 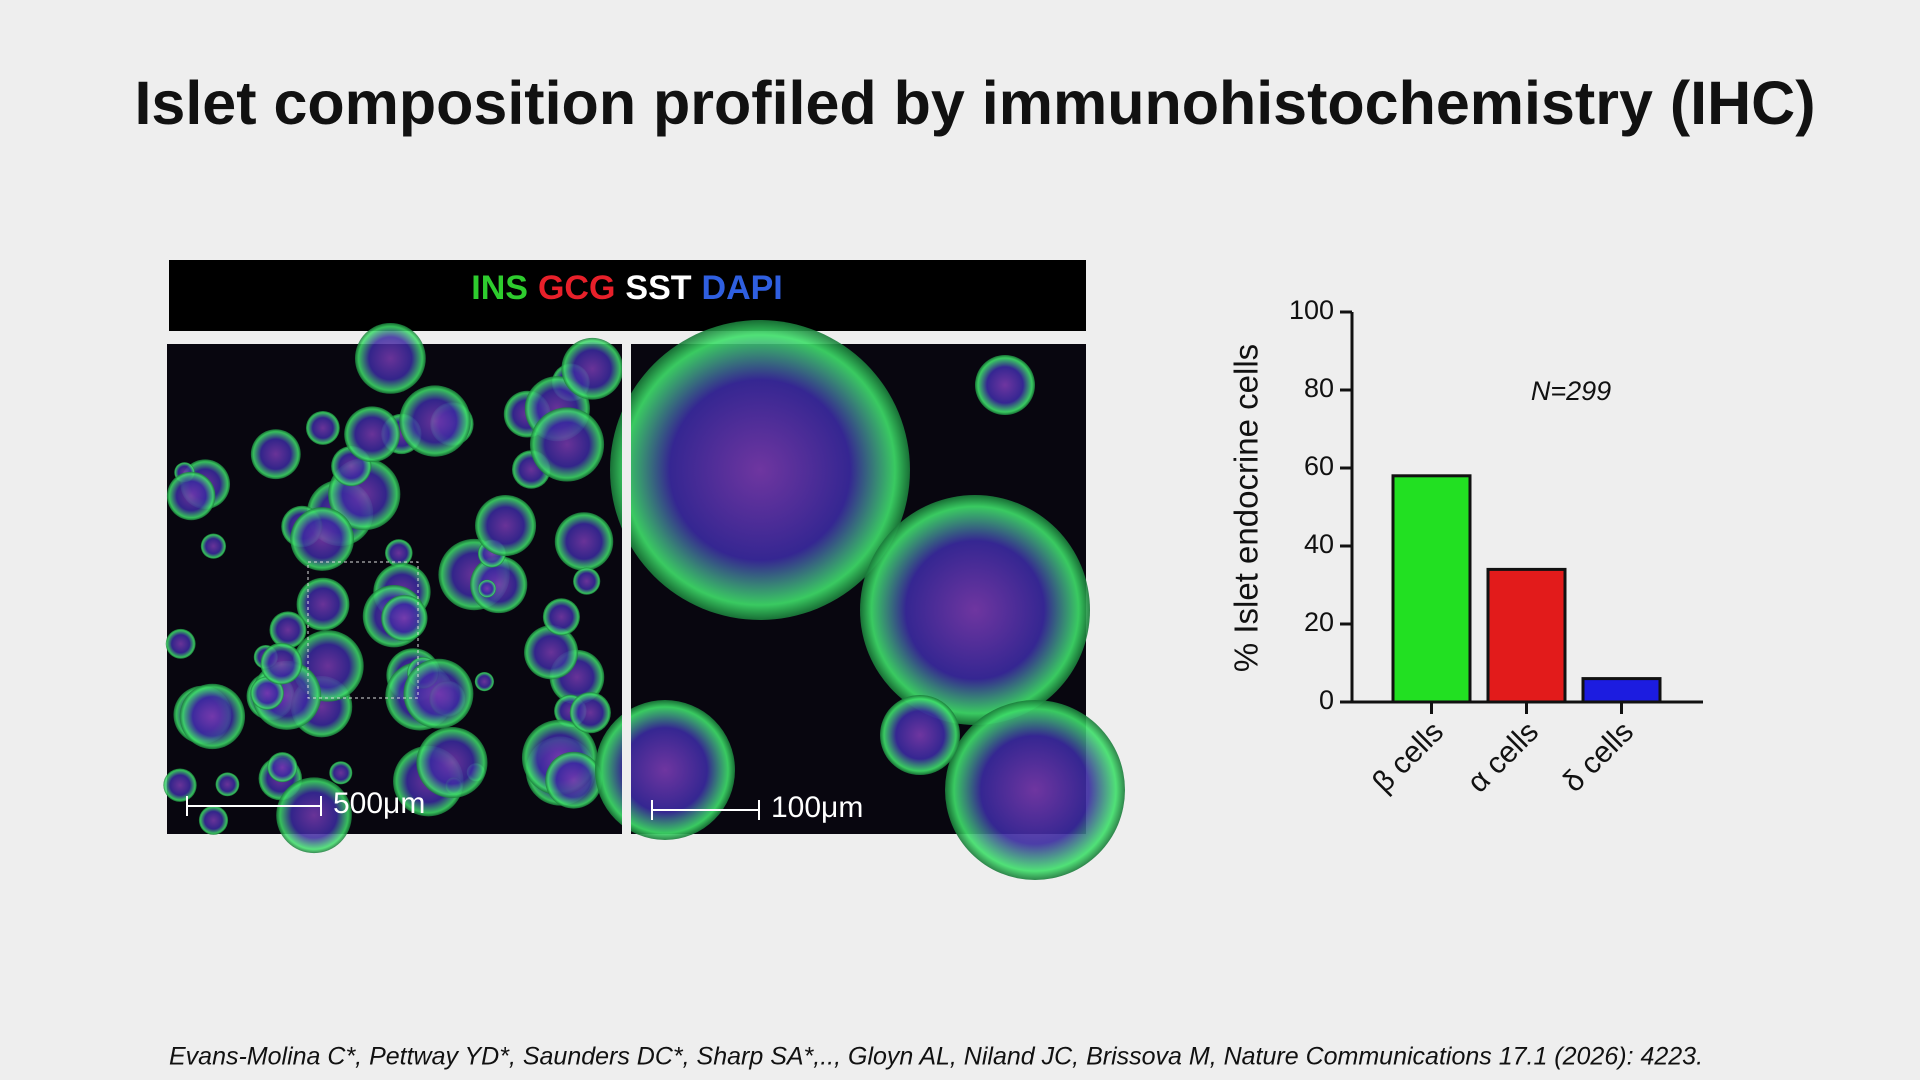 I want to click on stain-legend: INS GCG SST DAPI, so click(x=627, y=288).